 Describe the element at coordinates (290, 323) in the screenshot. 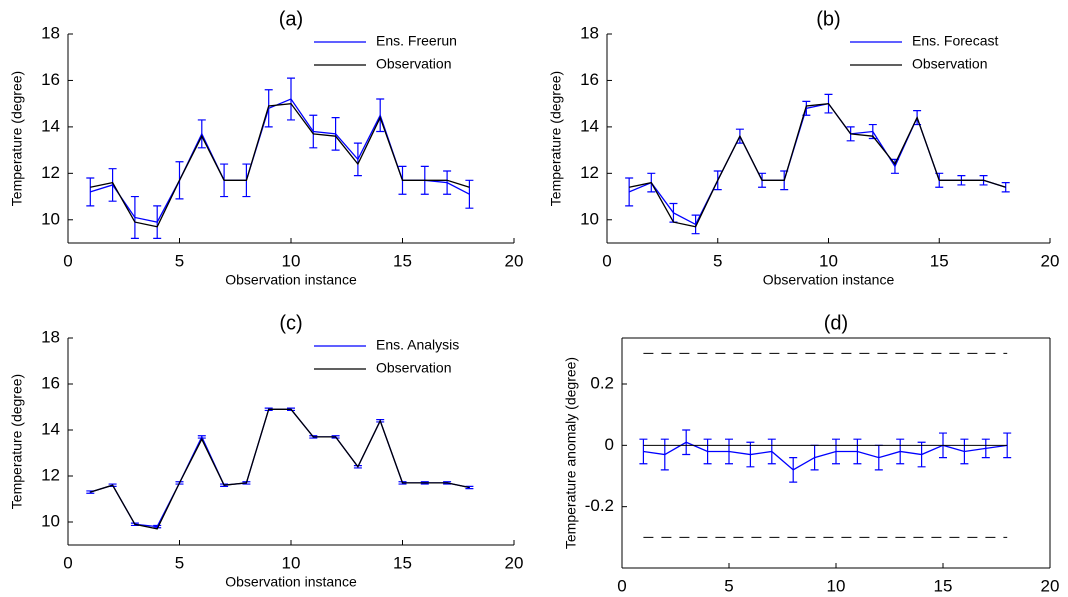

I see `chart-title: (c)` at that location.